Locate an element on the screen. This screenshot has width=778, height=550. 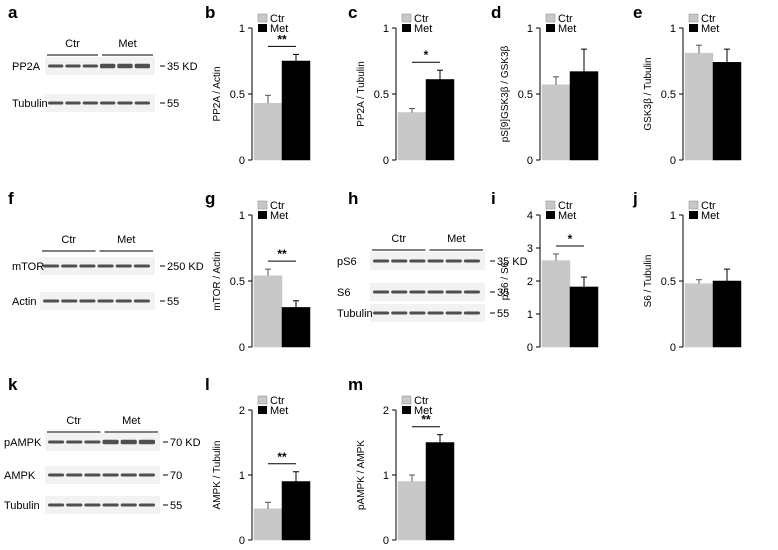
y-axis-label: pS[9]GSK3β / GSK3β is located at coordinates (505, 93).